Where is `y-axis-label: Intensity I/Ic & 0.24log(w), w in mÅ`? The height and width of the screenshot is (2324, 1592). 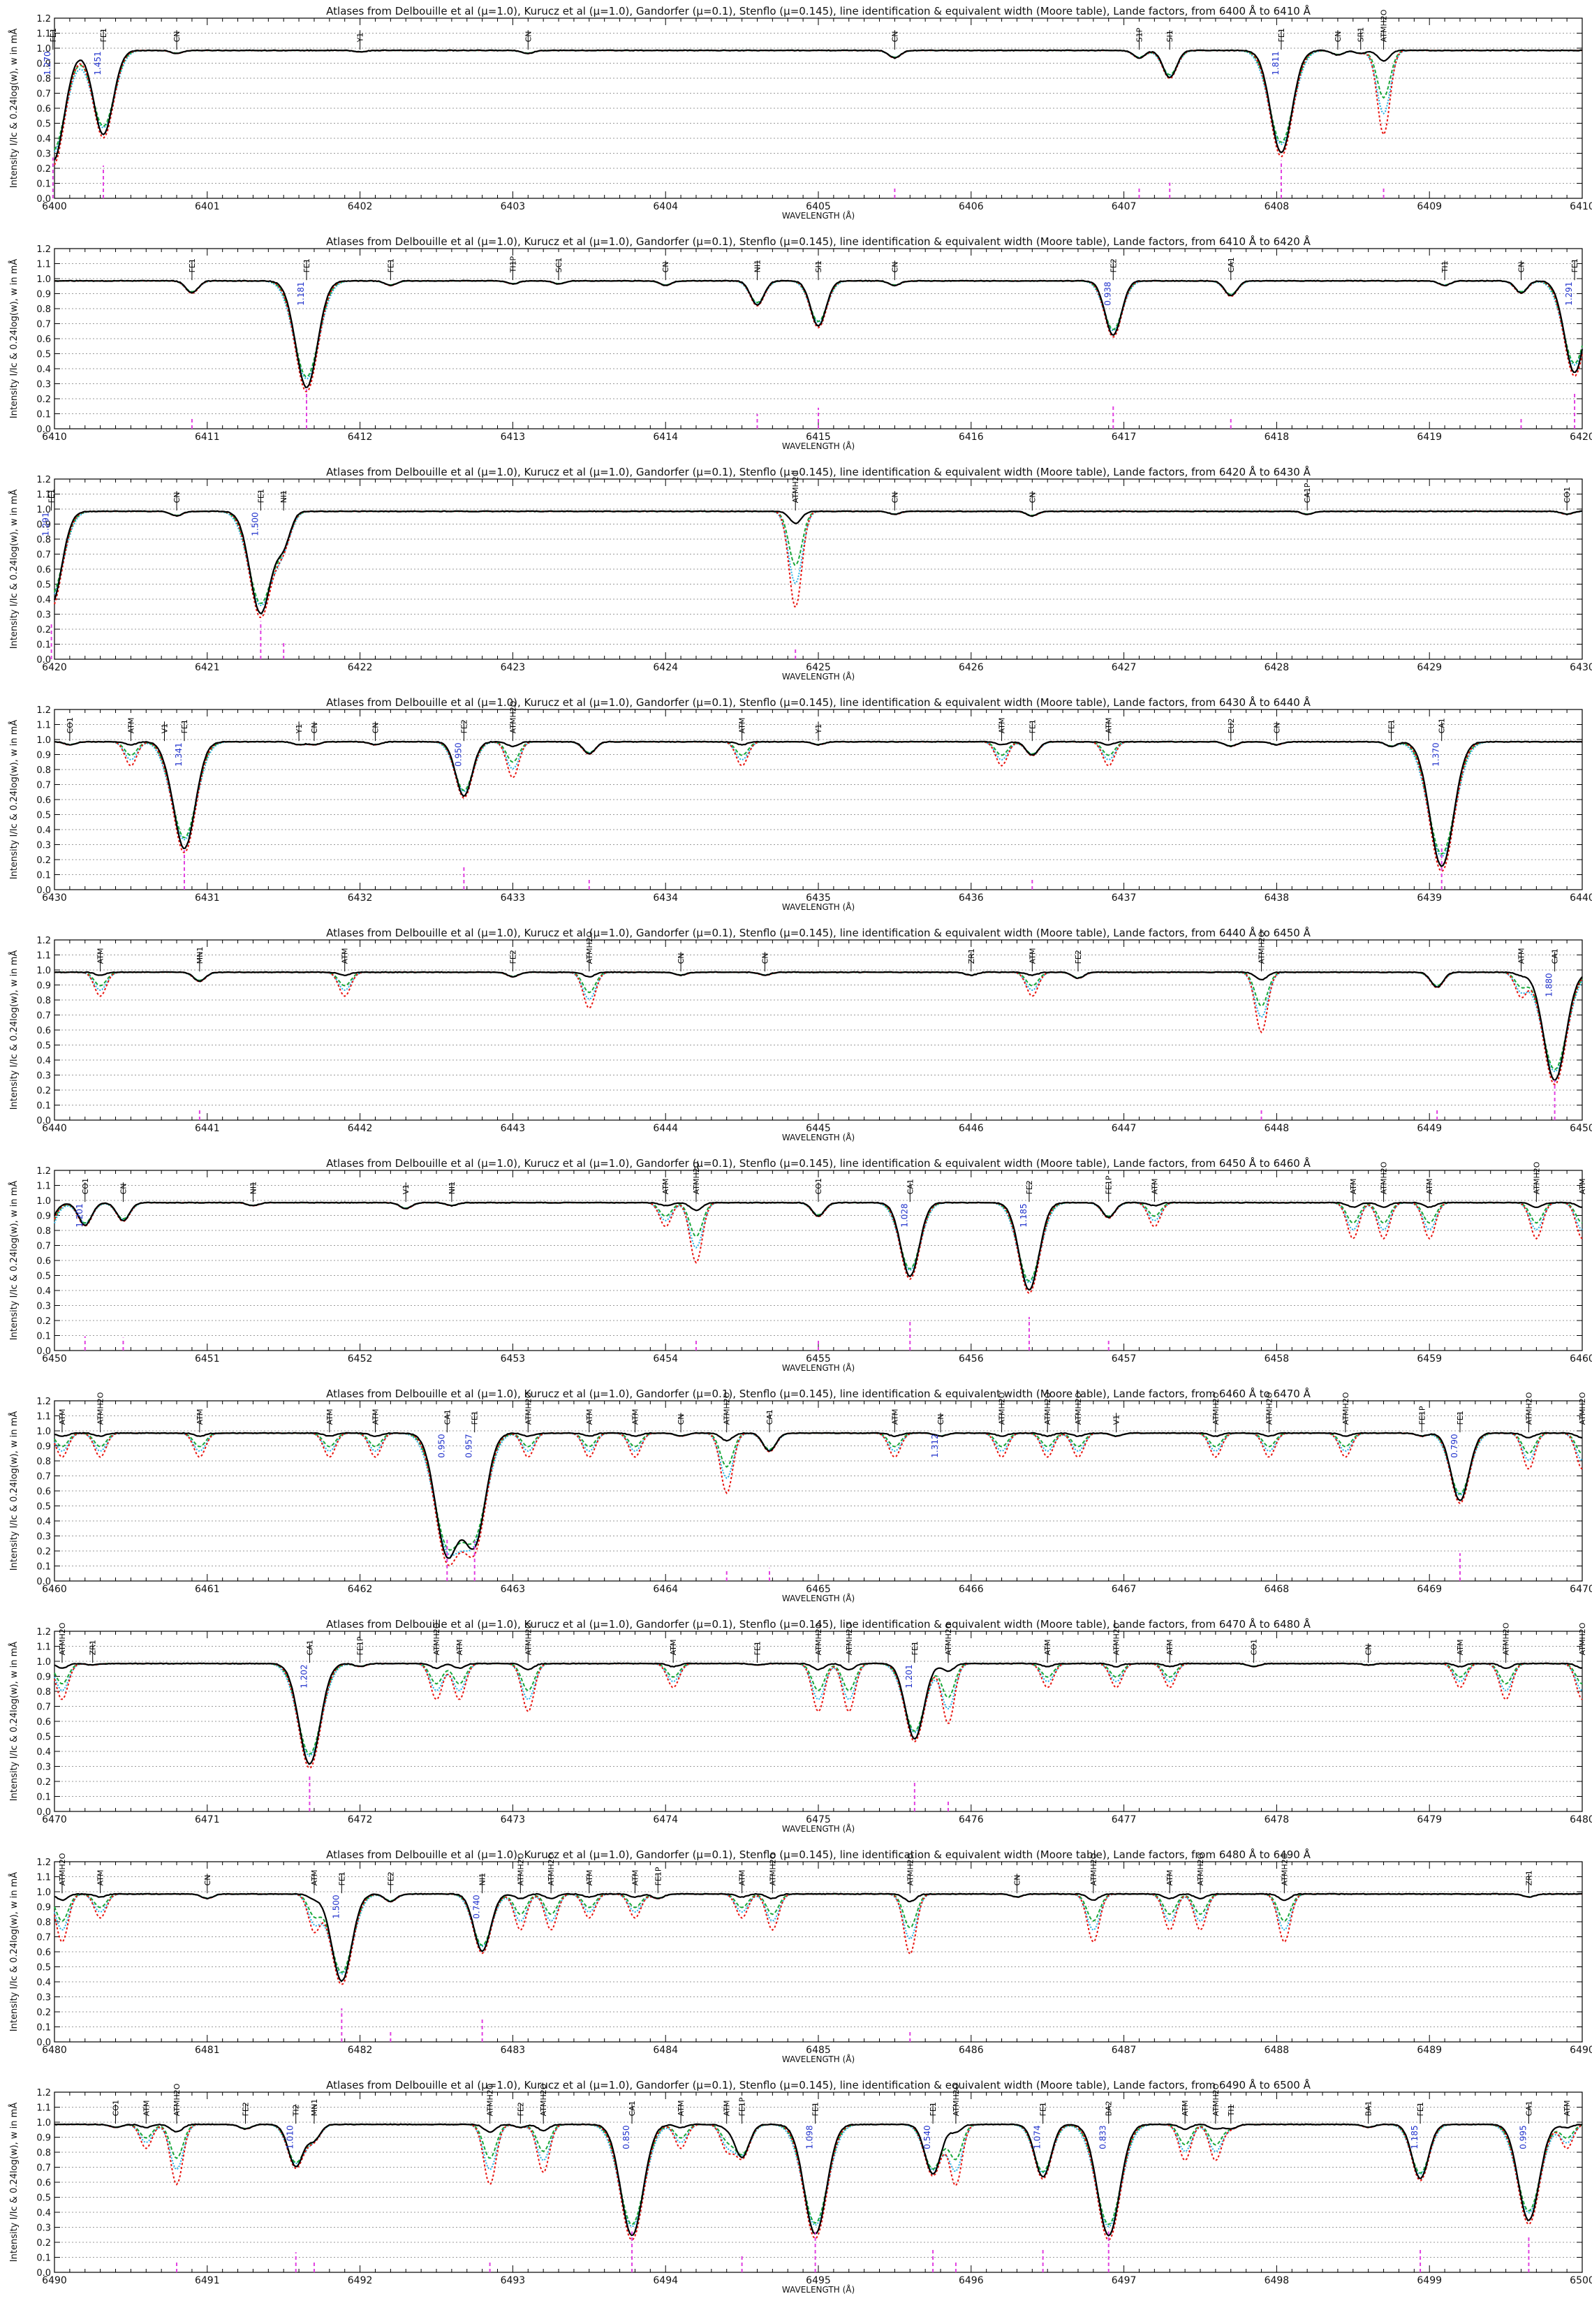 y-axis-label: Intensity I/Ic & 0.24log(w), w in mÅ is located at coordinates (14, 1722).